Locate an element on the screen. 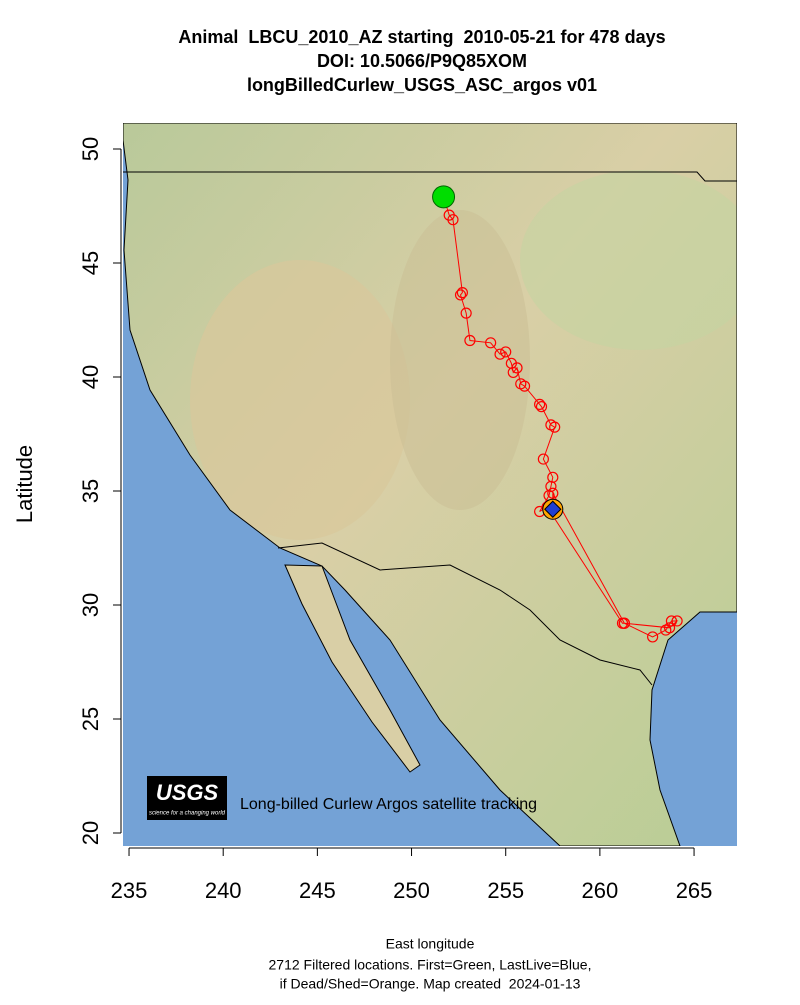 Image resolution: width=800 pixels, height=1005 pixels. y-tick-label: 50 is located at coordinates (90, 149).